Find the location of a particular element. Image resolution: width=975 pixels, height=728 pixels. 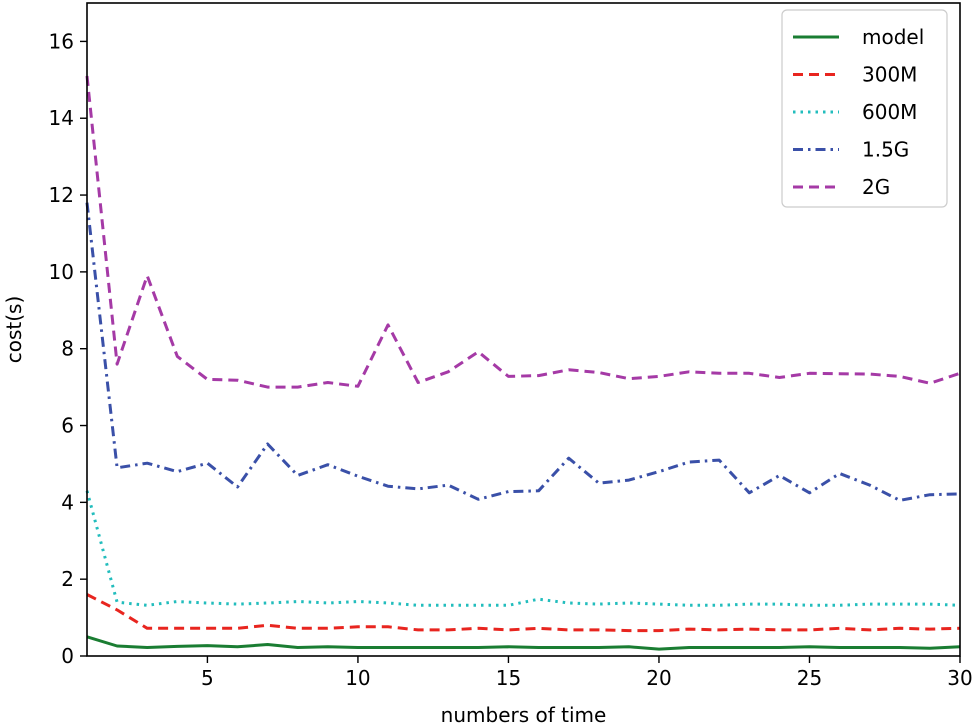

y-tick-label: 16 is located at coordinates (61, 41).